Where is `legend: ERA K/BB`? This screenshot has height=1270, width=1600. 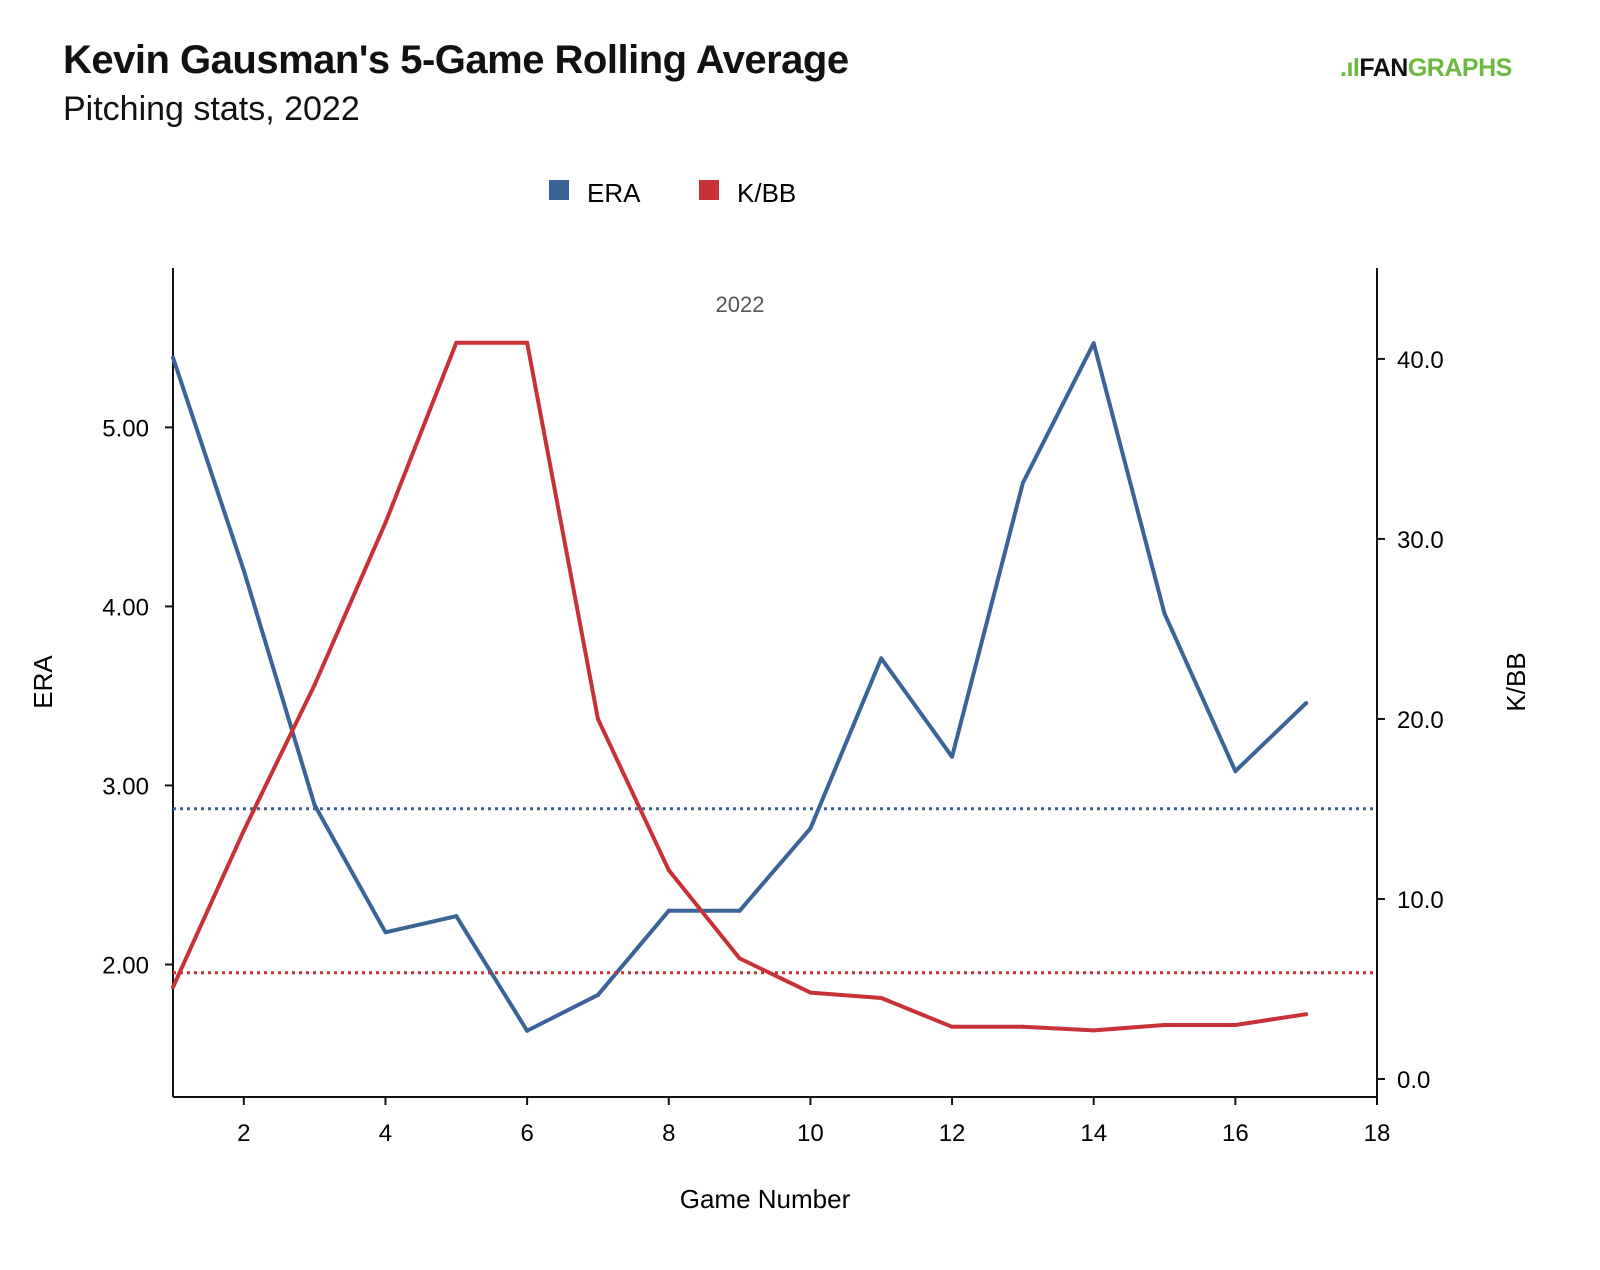 legend: ERA K/BB is located at coordinates (672, 193).